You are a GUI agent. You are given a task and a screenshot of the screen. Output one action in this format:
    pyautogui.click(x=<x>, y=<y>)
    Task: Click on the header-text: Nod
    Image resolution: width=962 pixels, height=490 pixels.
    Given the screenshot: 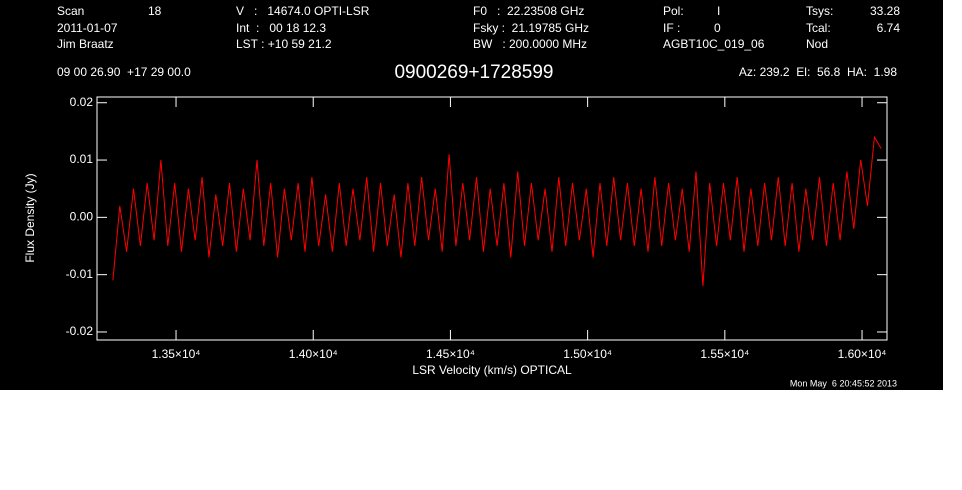 What is the action you would take?
    pyautogui.click(x=817, y=44)
    